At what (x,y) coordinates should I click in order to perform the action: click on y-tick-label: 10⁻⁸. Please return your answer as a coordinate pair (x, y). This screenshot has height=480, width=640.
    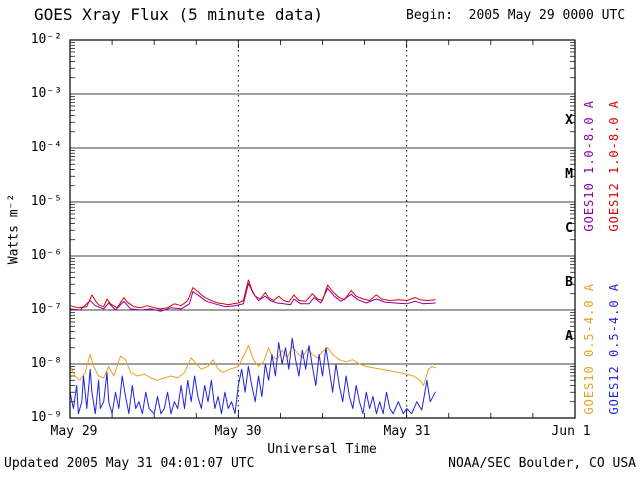
    Looking at the image, I should click on (46, 363).